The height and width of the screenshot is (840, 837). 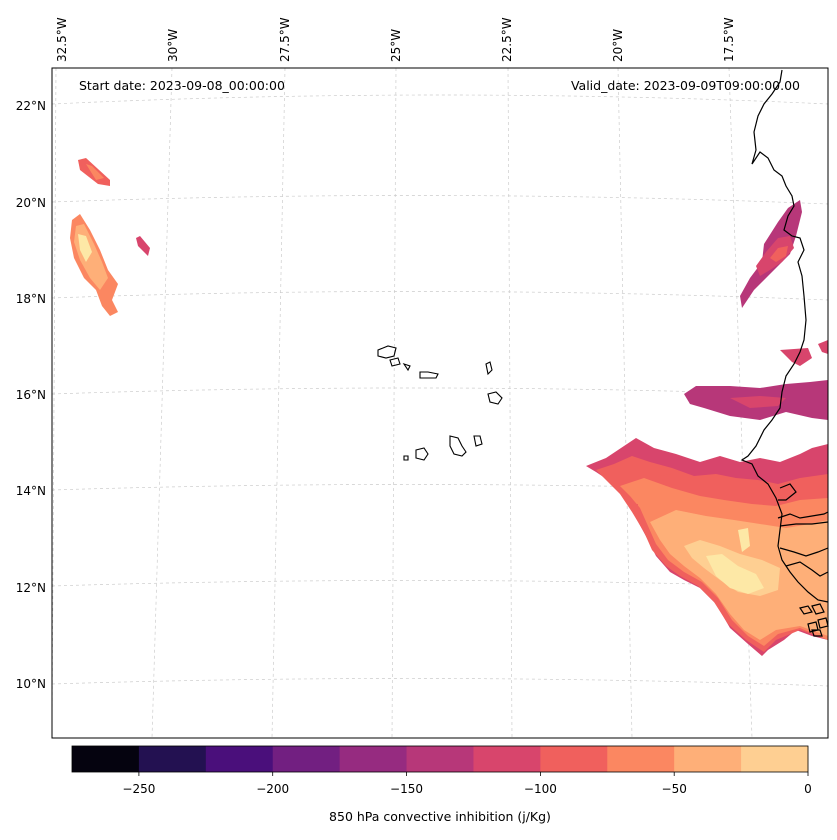 I want to click on island-sao-vicente, so click(x=395, y=362).